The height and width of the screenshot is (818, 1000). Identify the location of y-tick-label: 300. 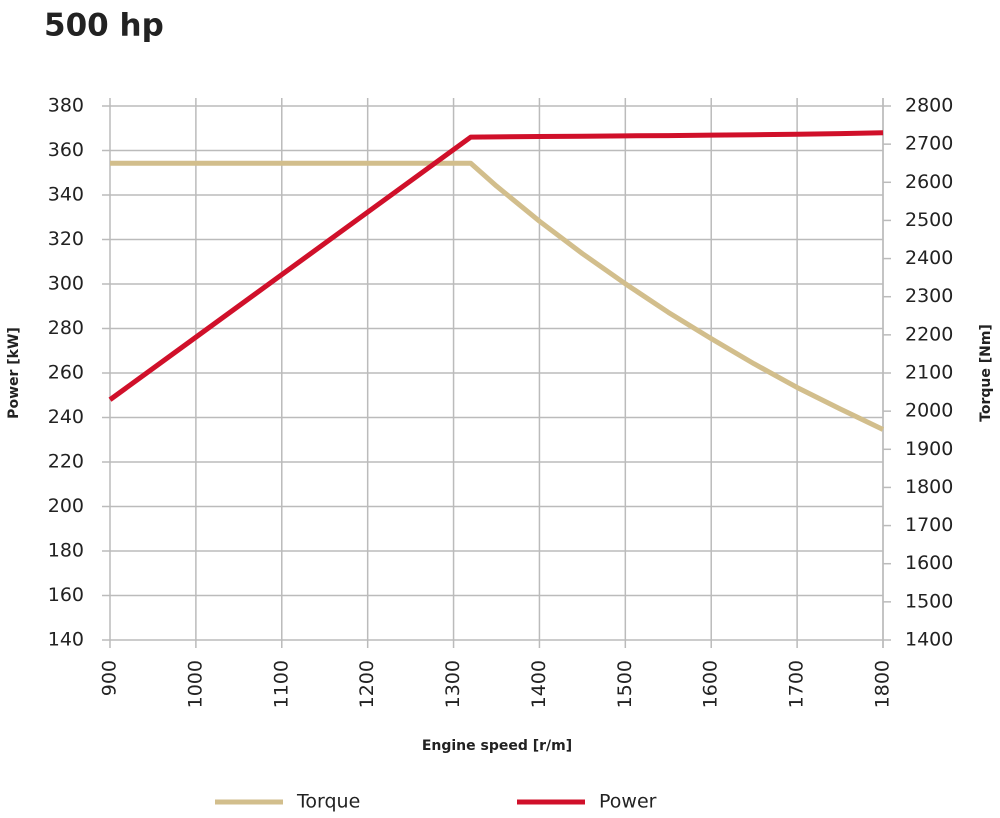
(66, 284).